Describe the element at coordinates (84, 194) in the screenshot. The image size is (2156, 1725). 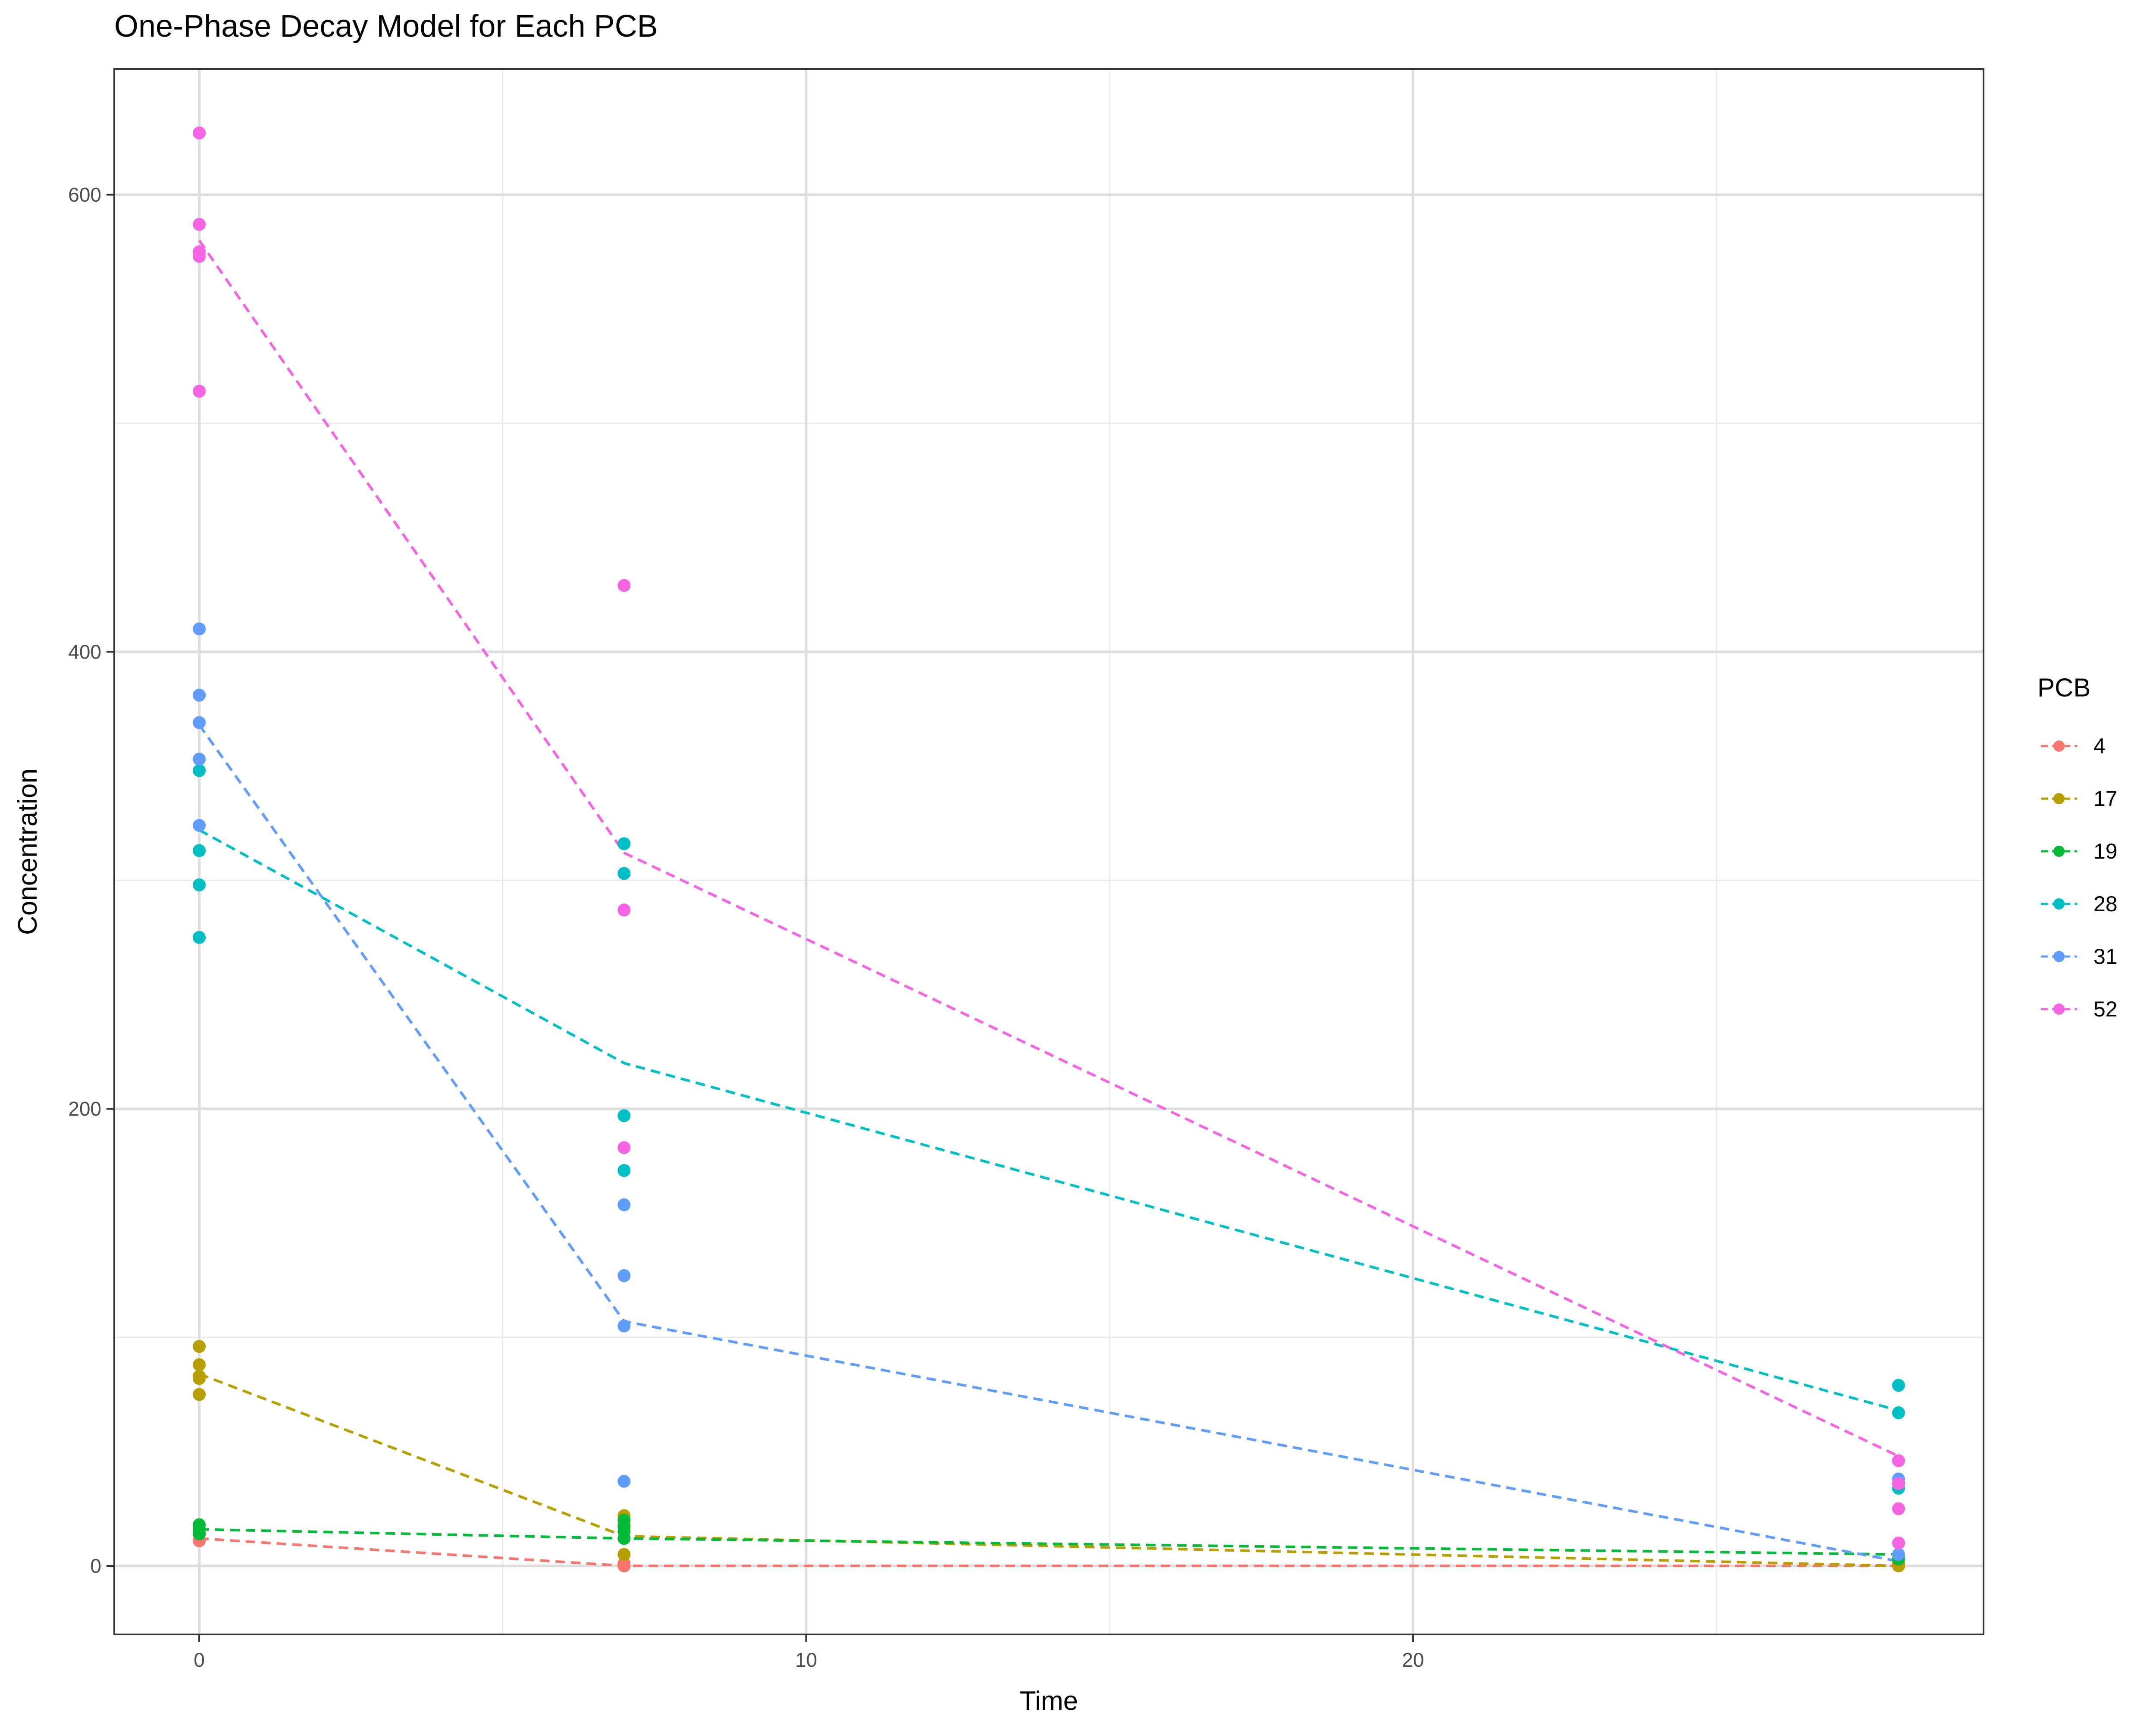
I see `y-tick-label: 600` at that location.